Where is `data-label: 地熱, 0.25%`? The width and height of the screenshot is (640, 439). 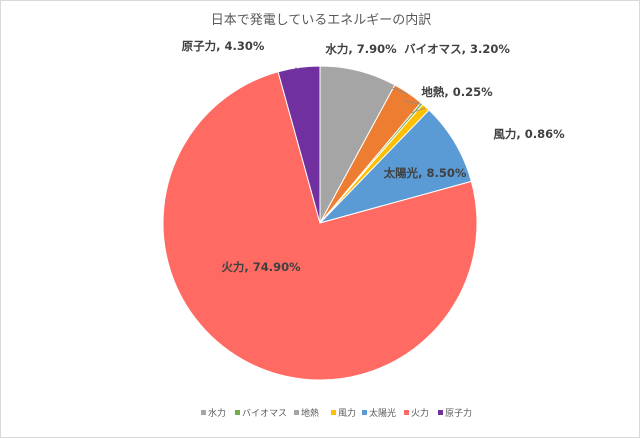 data-label: 地熱, 0.25% is located at coordinates (457, 92).